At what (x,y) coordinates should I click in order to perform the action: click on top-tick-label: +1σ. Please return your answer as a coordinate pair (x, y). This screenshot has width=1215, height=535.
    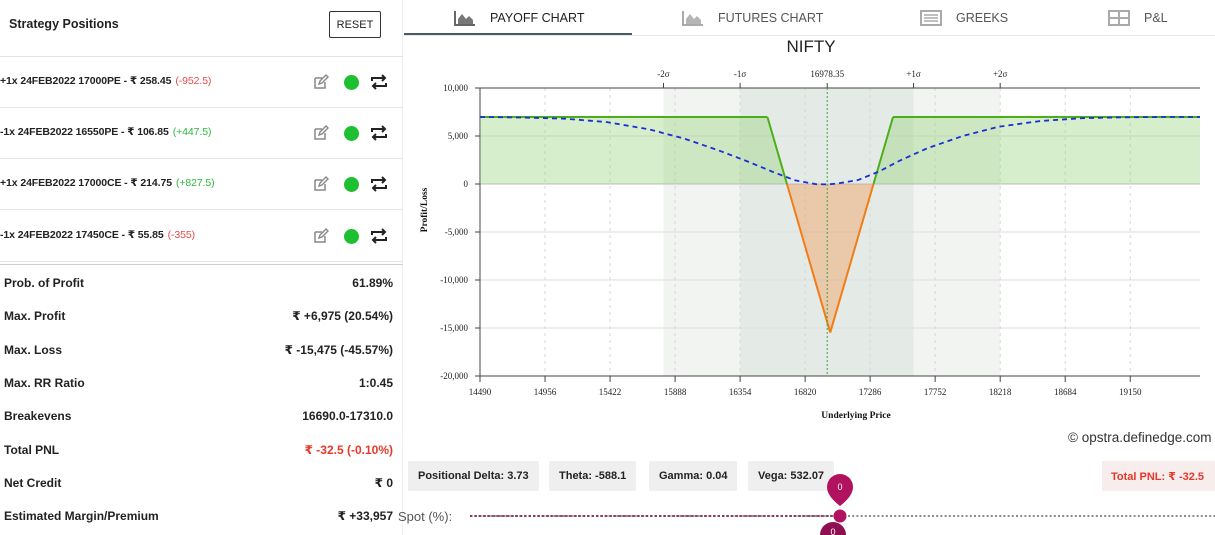
    Looking at the image, I should click on (913, 74).